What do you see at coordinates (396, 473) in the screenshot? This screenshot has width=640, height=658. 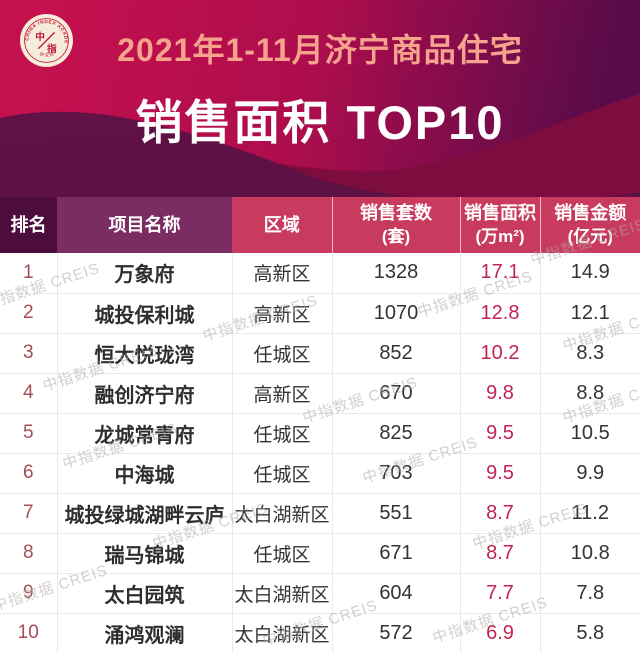 I see `units-cell: 703` at bounding box center [396, 473].